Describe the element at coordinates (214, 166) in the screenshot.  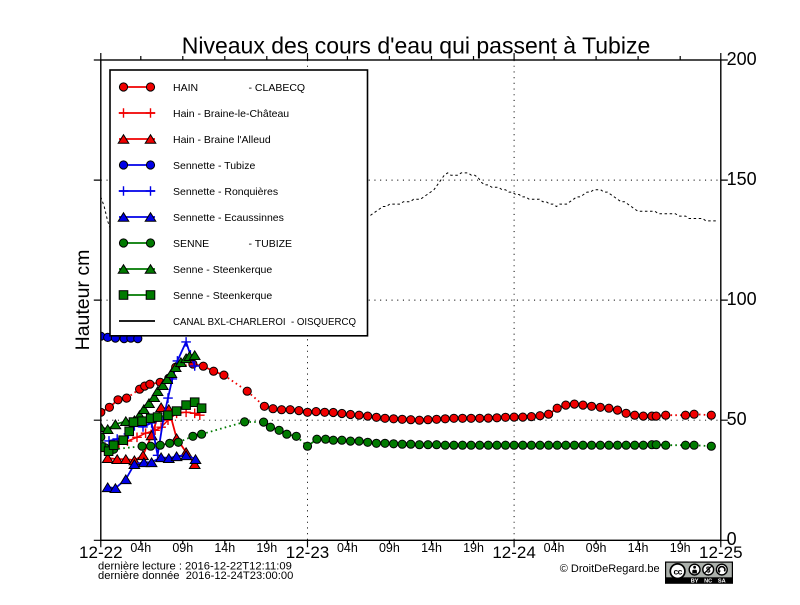
I see `svg-text: Sennette - Tubize` at that location.